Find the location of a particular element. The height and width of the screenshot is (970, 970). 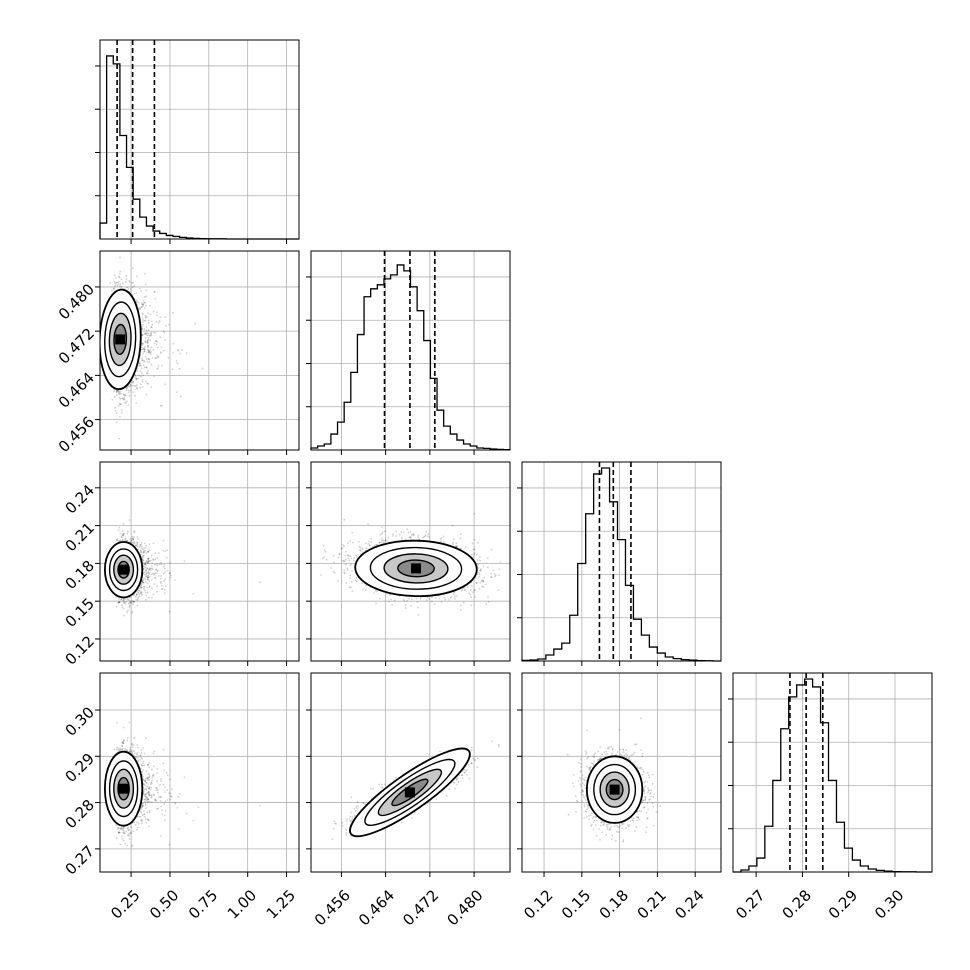

panel-frame is located at coordinates (199, 139).